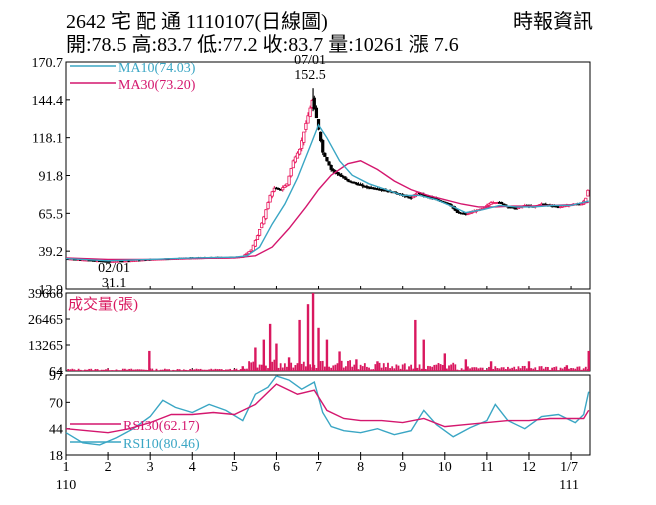 Image resolution: width=656 pixels, height=505 pixels. Describe the element at coordinates (161, 444) in the screenshot. I see `rsi-legend-label: RSI10(80.46)` at that location.